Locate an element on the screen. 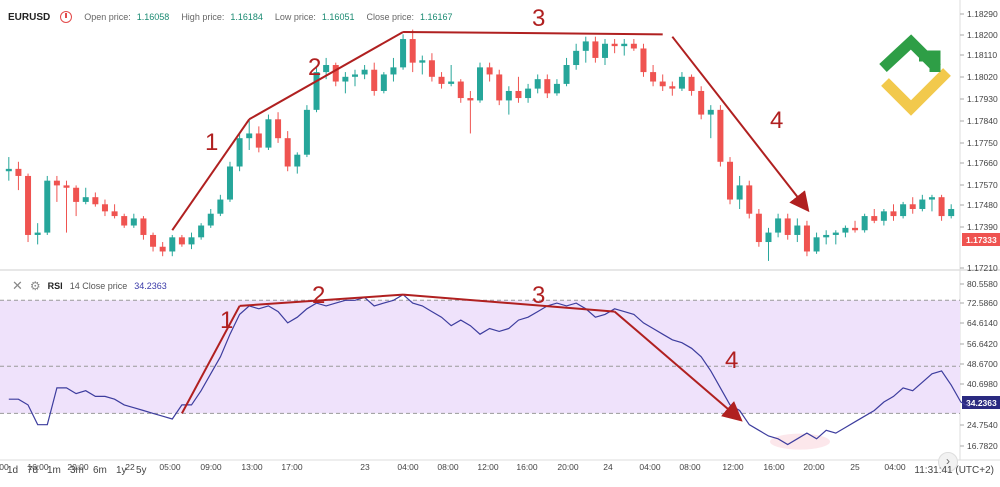 This screenshot has height=487, width=1000. brand-logo is located at coordinates (915, 75).